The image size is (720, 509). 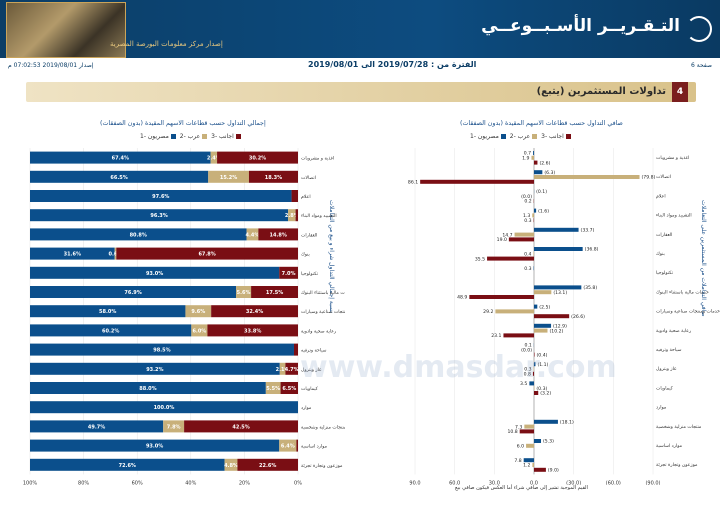 What do you see at coordinates (542, 365) in the screenshot?
I see `bar-value-label: (1.1)` at bounding box center [542, 365].